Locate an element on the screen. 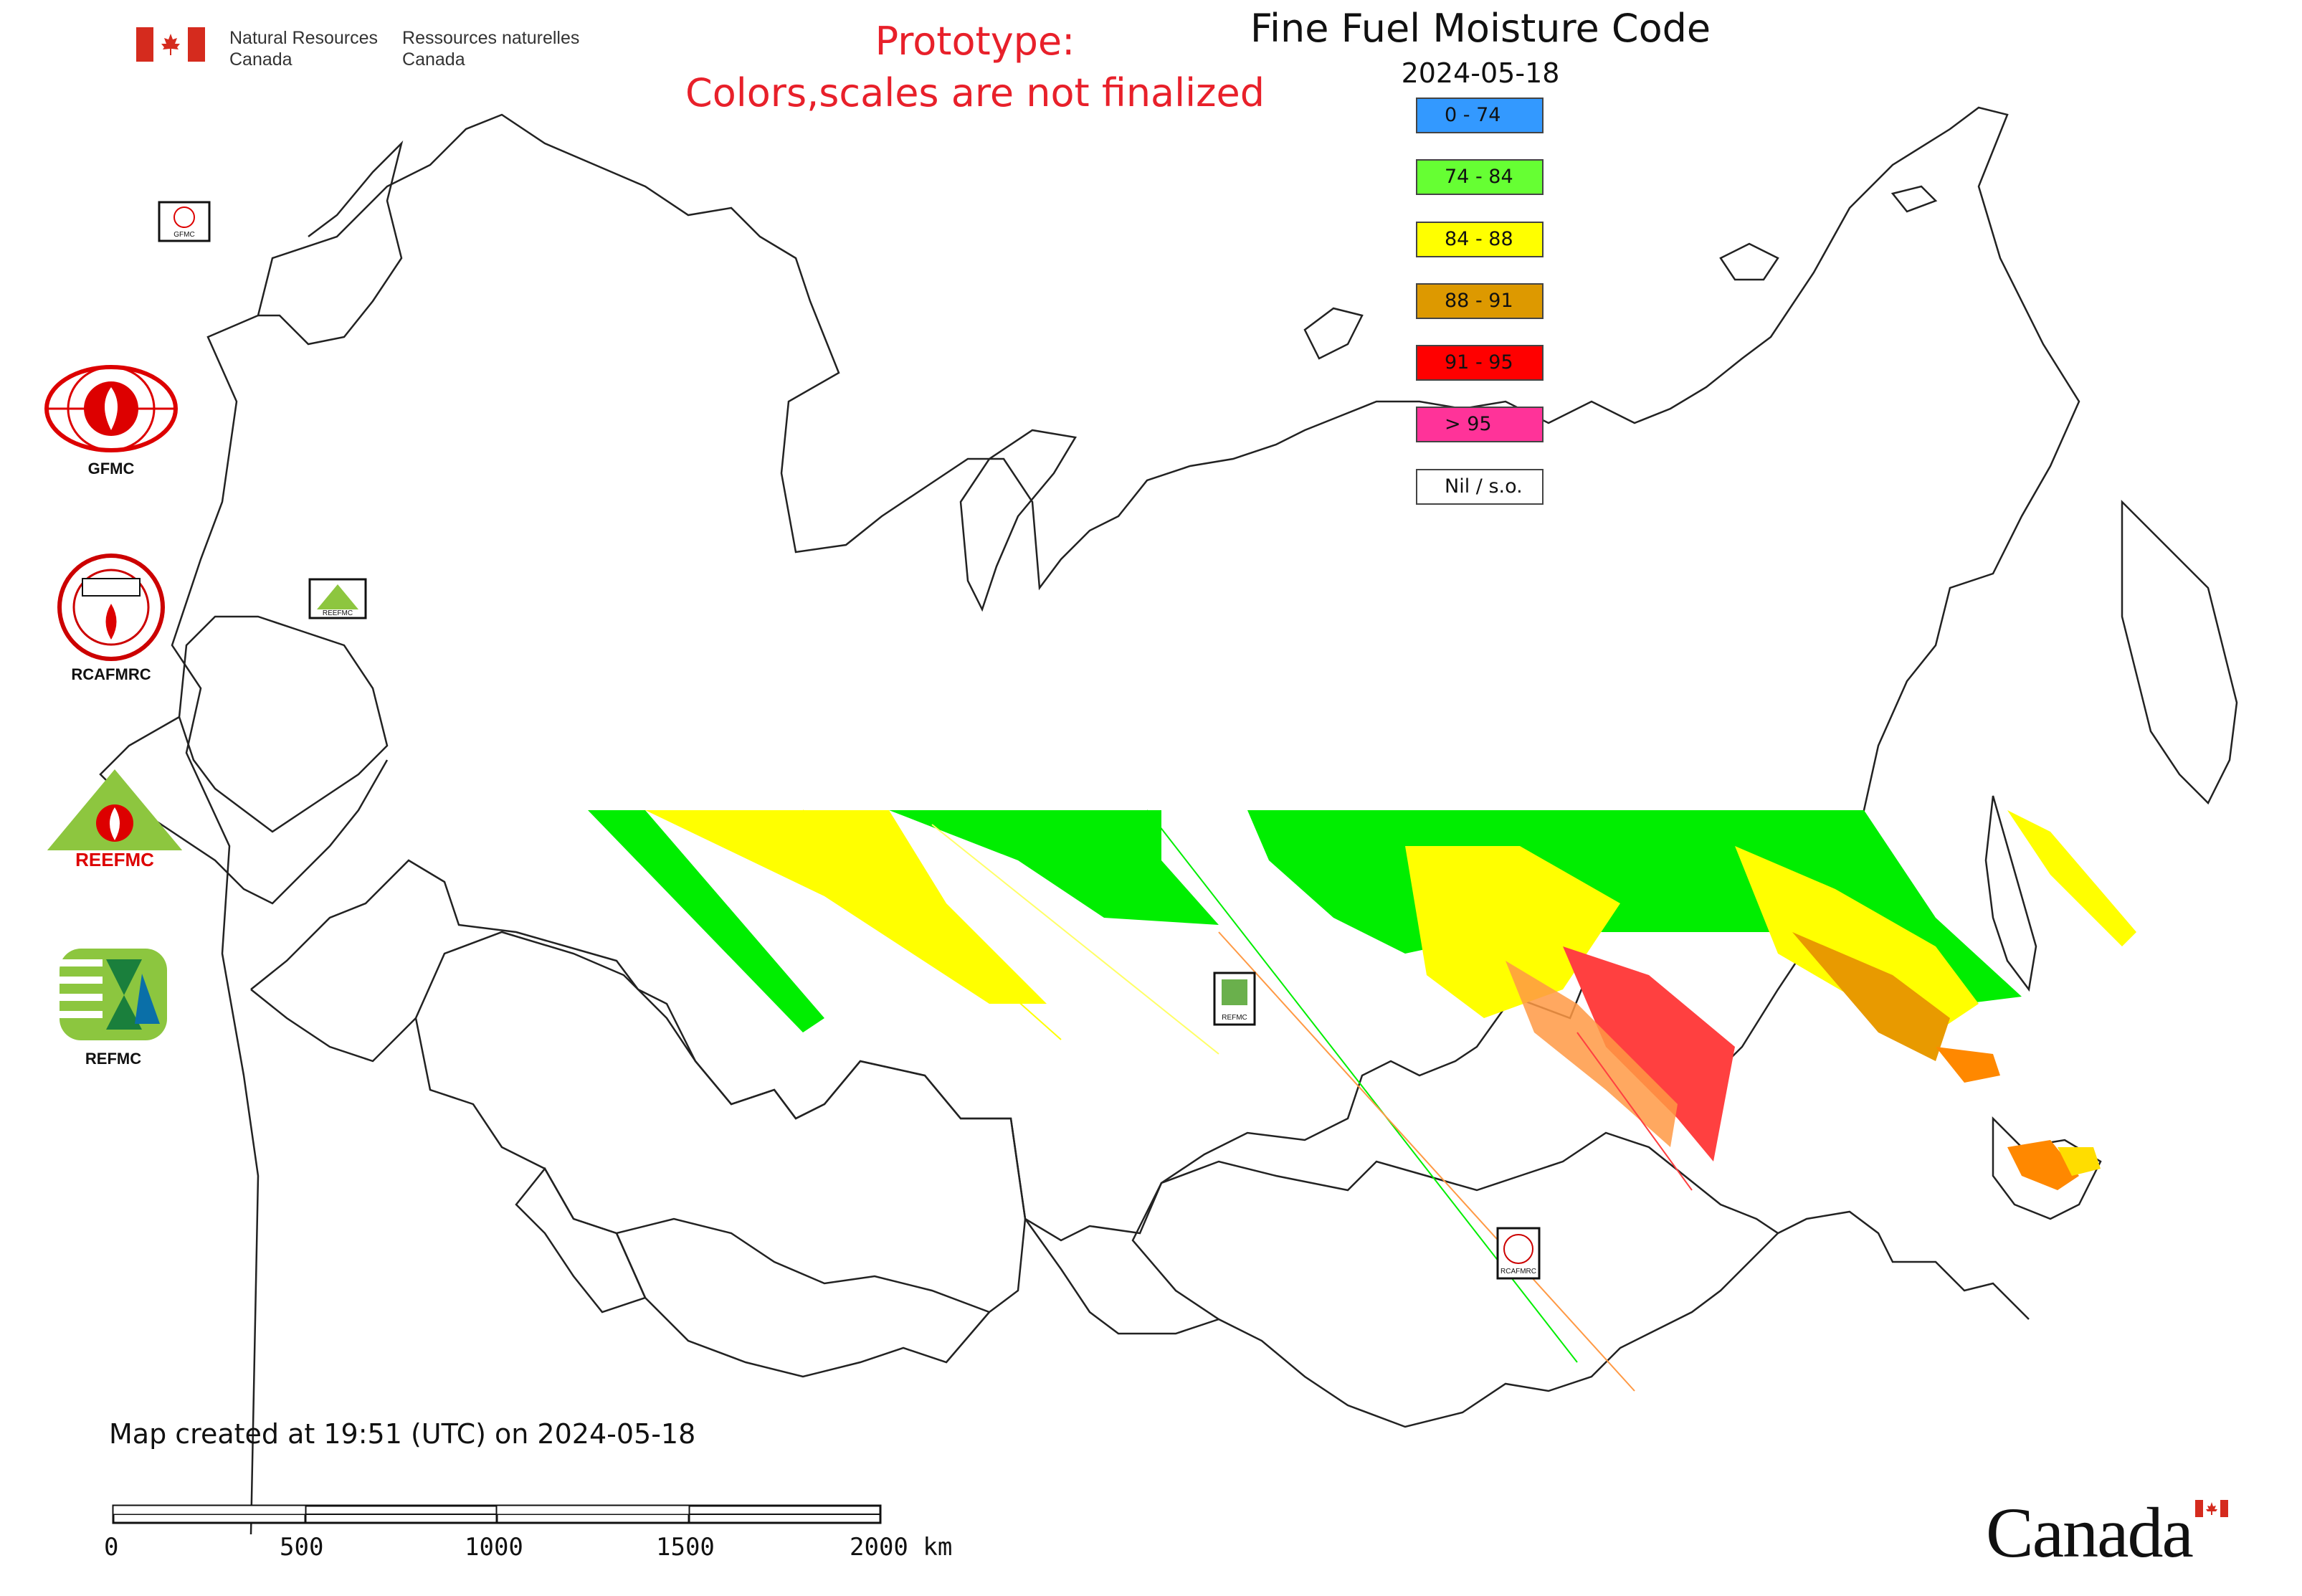 Image resolution: width=2302 pixels, height=1596 pixels. mongolia-outline is located at coordinates (1455, 1279).